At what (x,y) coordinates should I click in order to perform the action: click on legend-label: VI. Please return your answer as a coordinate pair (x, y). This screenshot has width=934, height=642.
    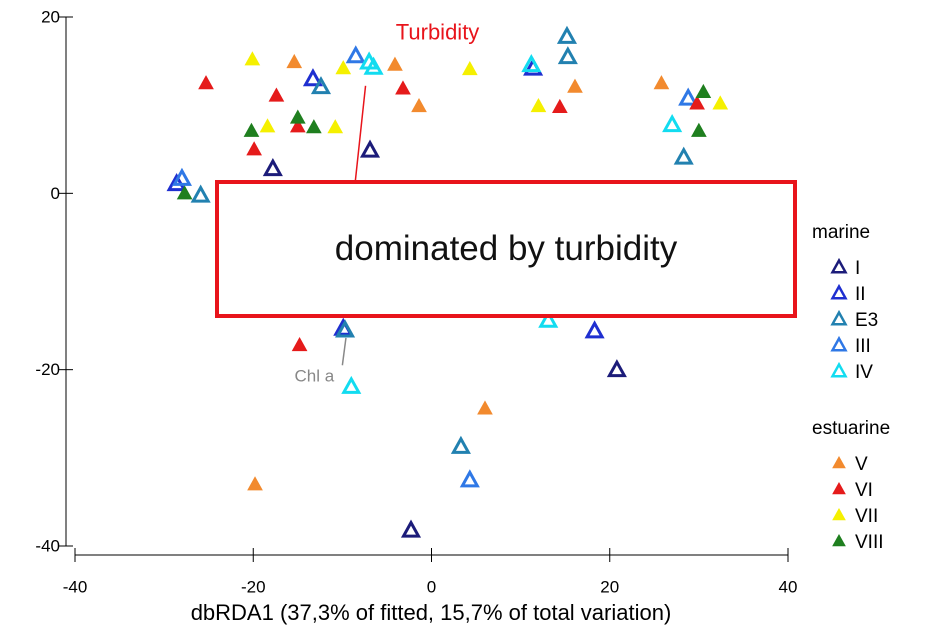
    Looking at the image, I should click on (864, 490).